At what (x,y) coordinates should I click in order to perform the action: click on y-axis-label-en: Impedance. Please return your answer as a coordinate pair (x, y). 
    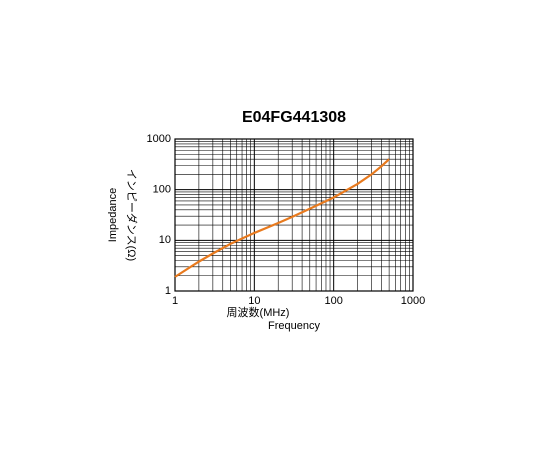
    Looking at the image, I should click on (113, 215).